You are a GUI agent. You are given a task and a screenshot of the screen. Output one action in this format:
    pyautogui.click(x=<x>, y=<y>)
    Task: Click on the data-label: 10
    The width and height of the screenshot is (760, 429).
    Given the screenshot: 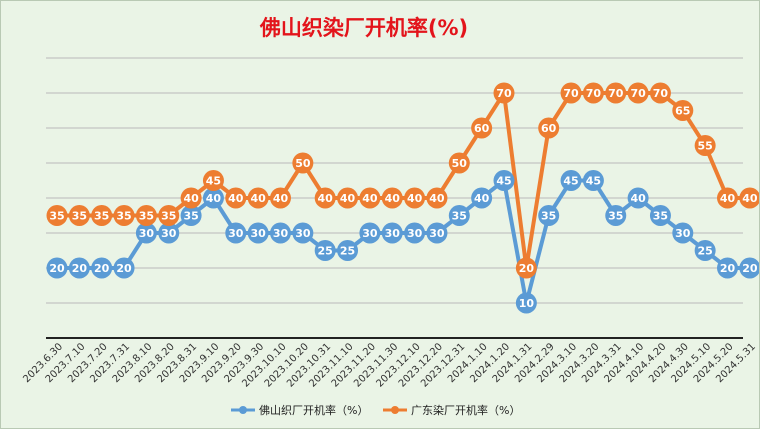 What is the action you would take?
    pyautogui.click(x=527, y=303)
    